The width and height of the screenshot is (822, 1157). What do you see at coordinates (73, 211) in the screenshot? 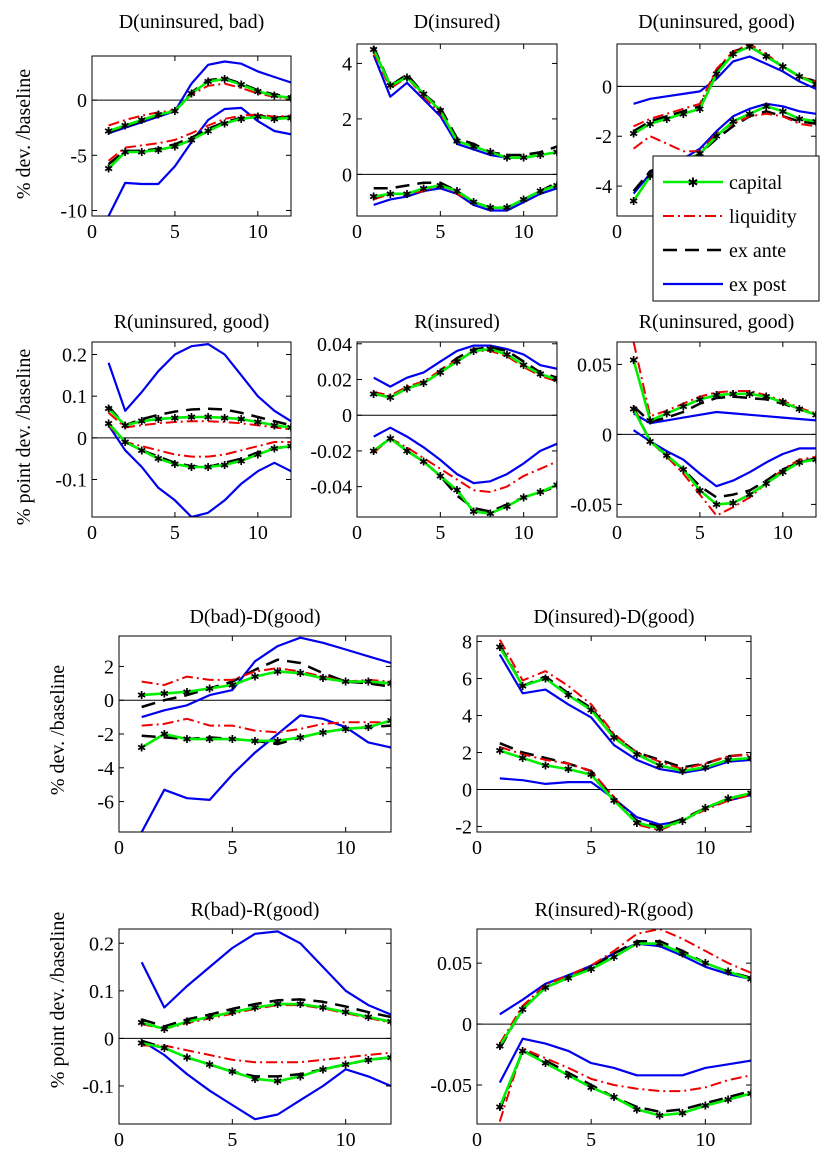
I see `y-tick-label: -10` at bounding box center [73, 211].